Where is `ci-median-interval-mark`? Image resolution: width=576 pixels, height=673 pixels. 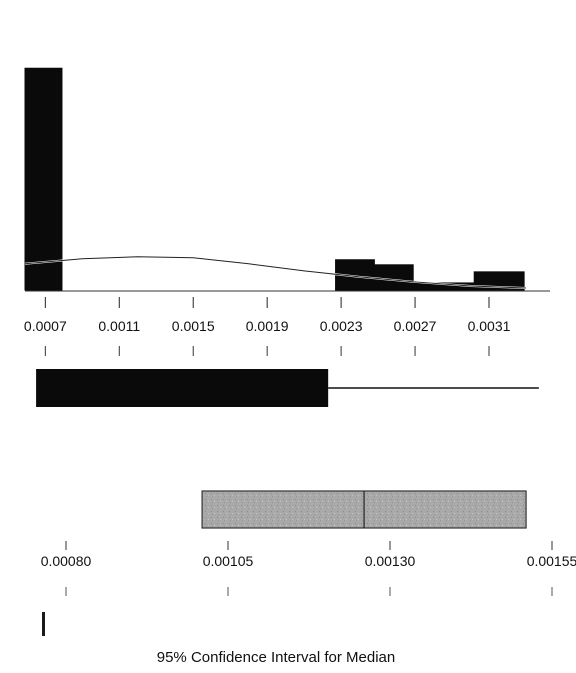 ci-median-interval-mark is located at coordinates (43, 624).